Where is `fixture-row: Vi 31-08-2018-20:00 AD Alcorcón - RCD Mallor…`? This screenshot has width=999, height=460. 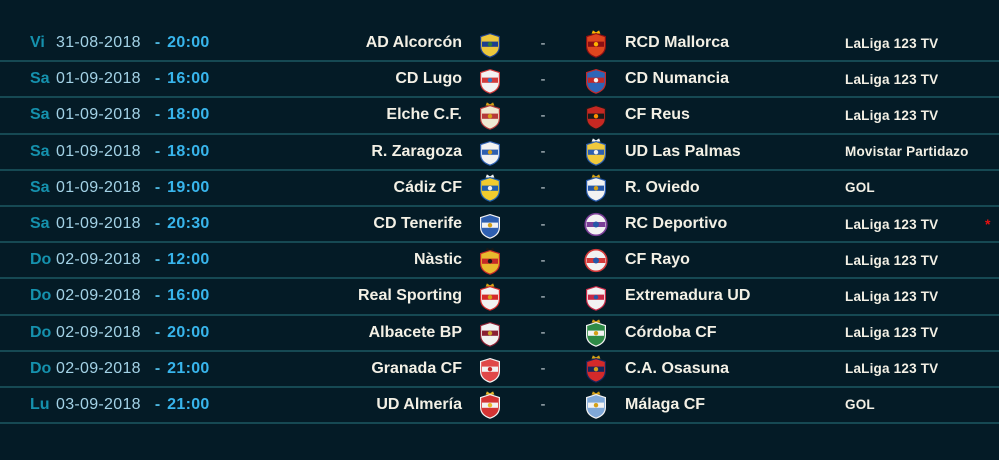
fixture-row: Vi 31-08-2018-20:00 AD Alcorcón - RCD Mallor… is located at coordinates (499, 44).